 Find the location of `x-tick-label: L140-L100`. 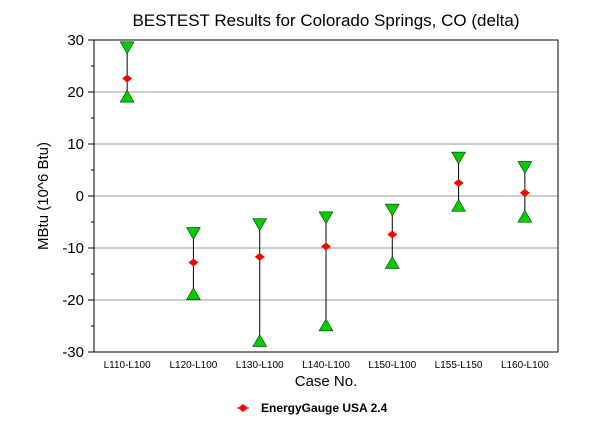

x-tick-label: L140-L100 is located at coordinates (326, 365).